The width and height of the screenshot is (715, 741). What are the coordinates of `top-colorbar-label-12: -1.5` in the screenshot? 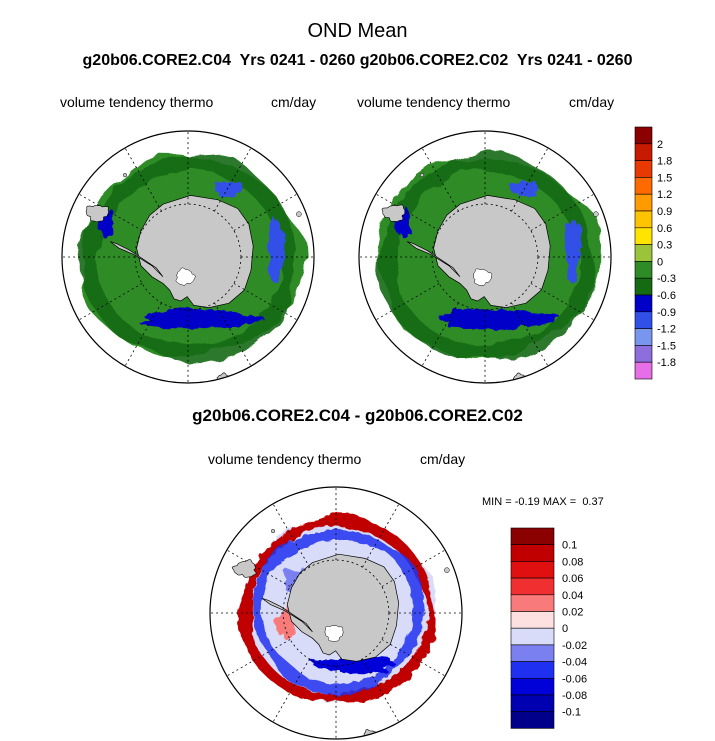 It's located at (666, 346).